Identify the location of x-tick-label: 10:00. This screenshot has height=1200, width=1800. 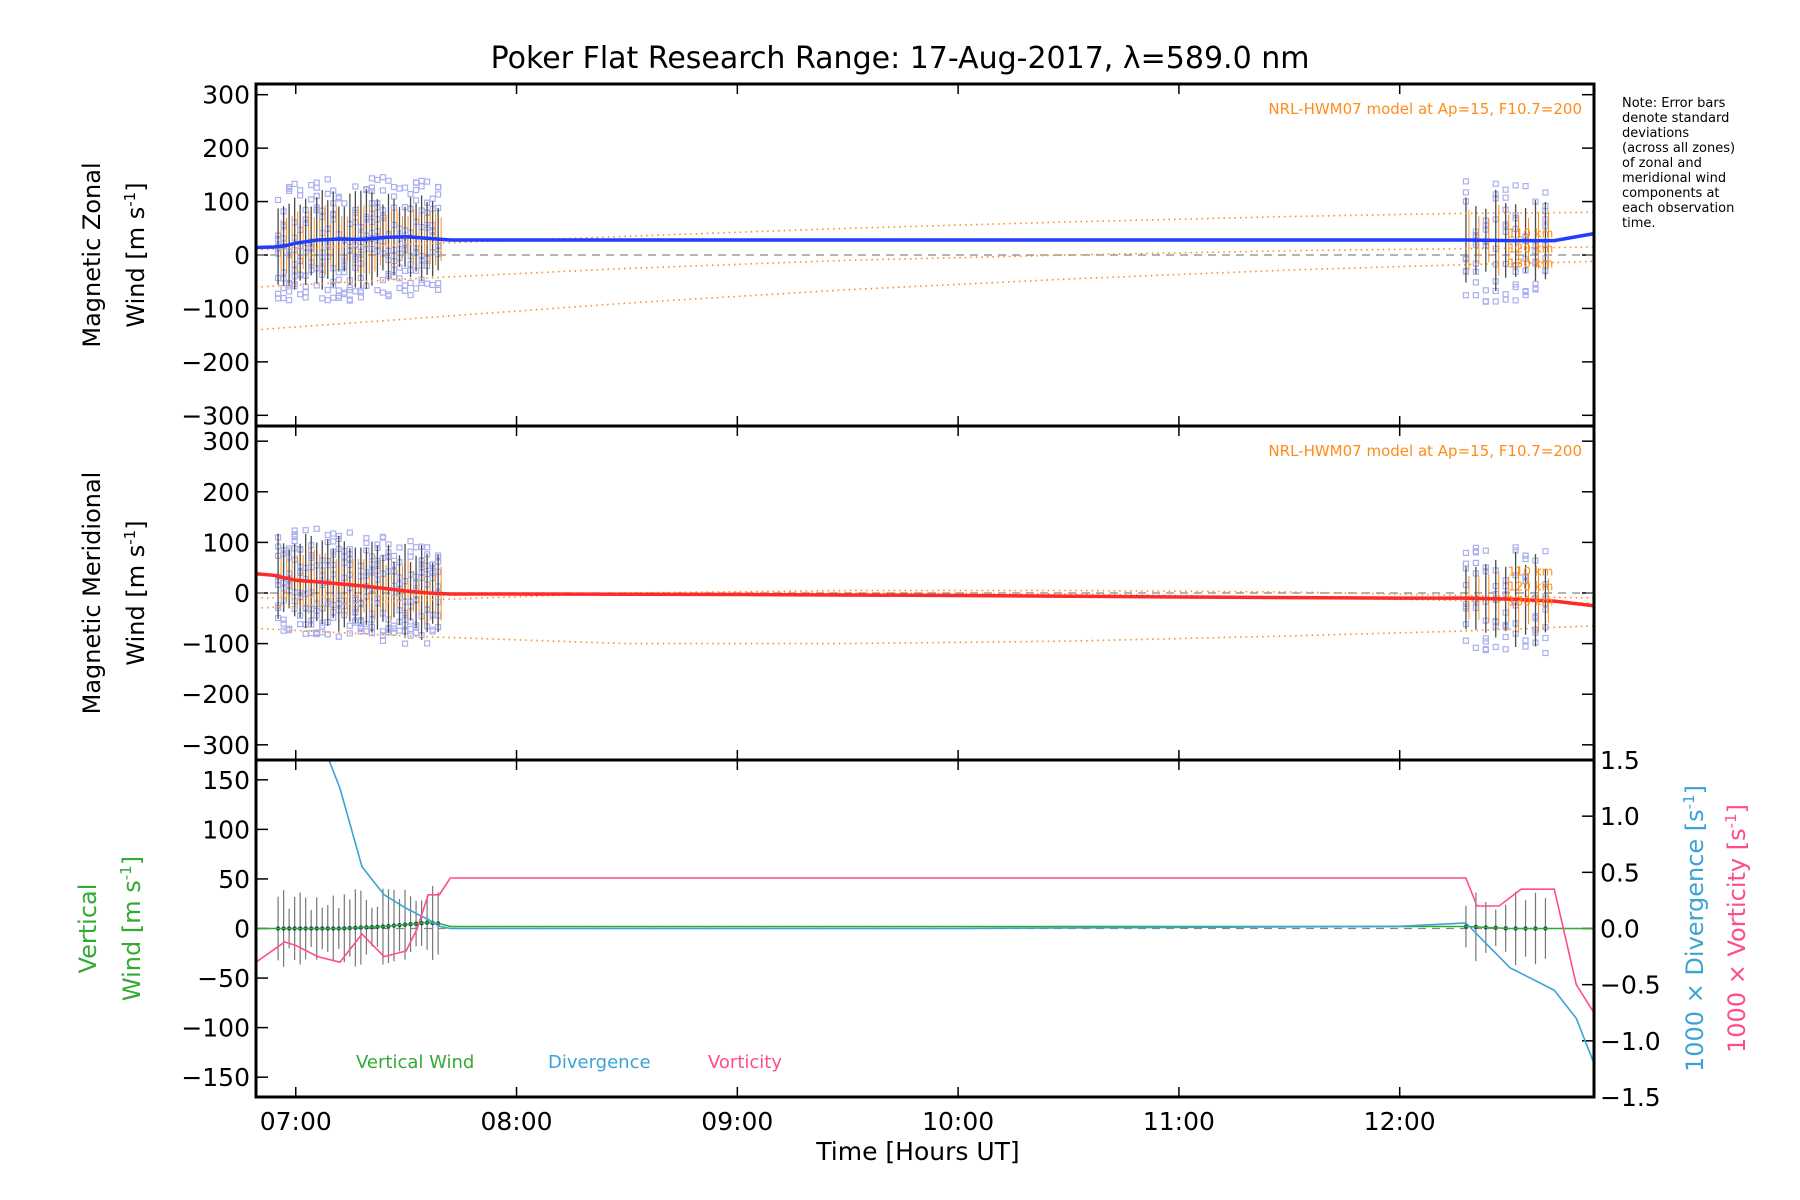
(958, 1121).